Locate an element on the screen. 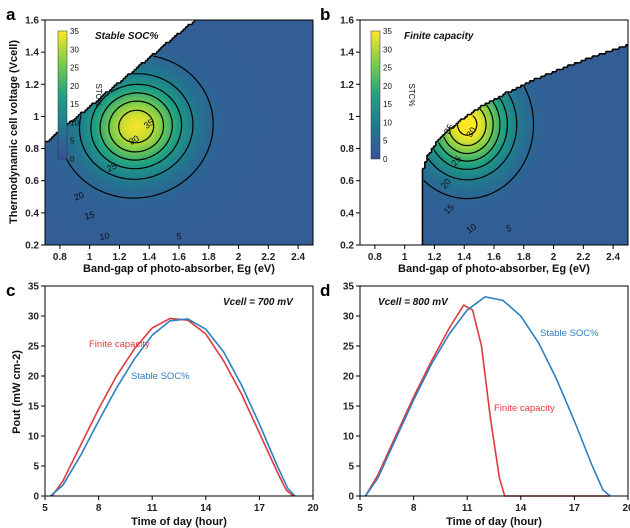 The height and width of the screenshot is (528, 630). colorbar-a-bar is located at coordinates (62, 95).